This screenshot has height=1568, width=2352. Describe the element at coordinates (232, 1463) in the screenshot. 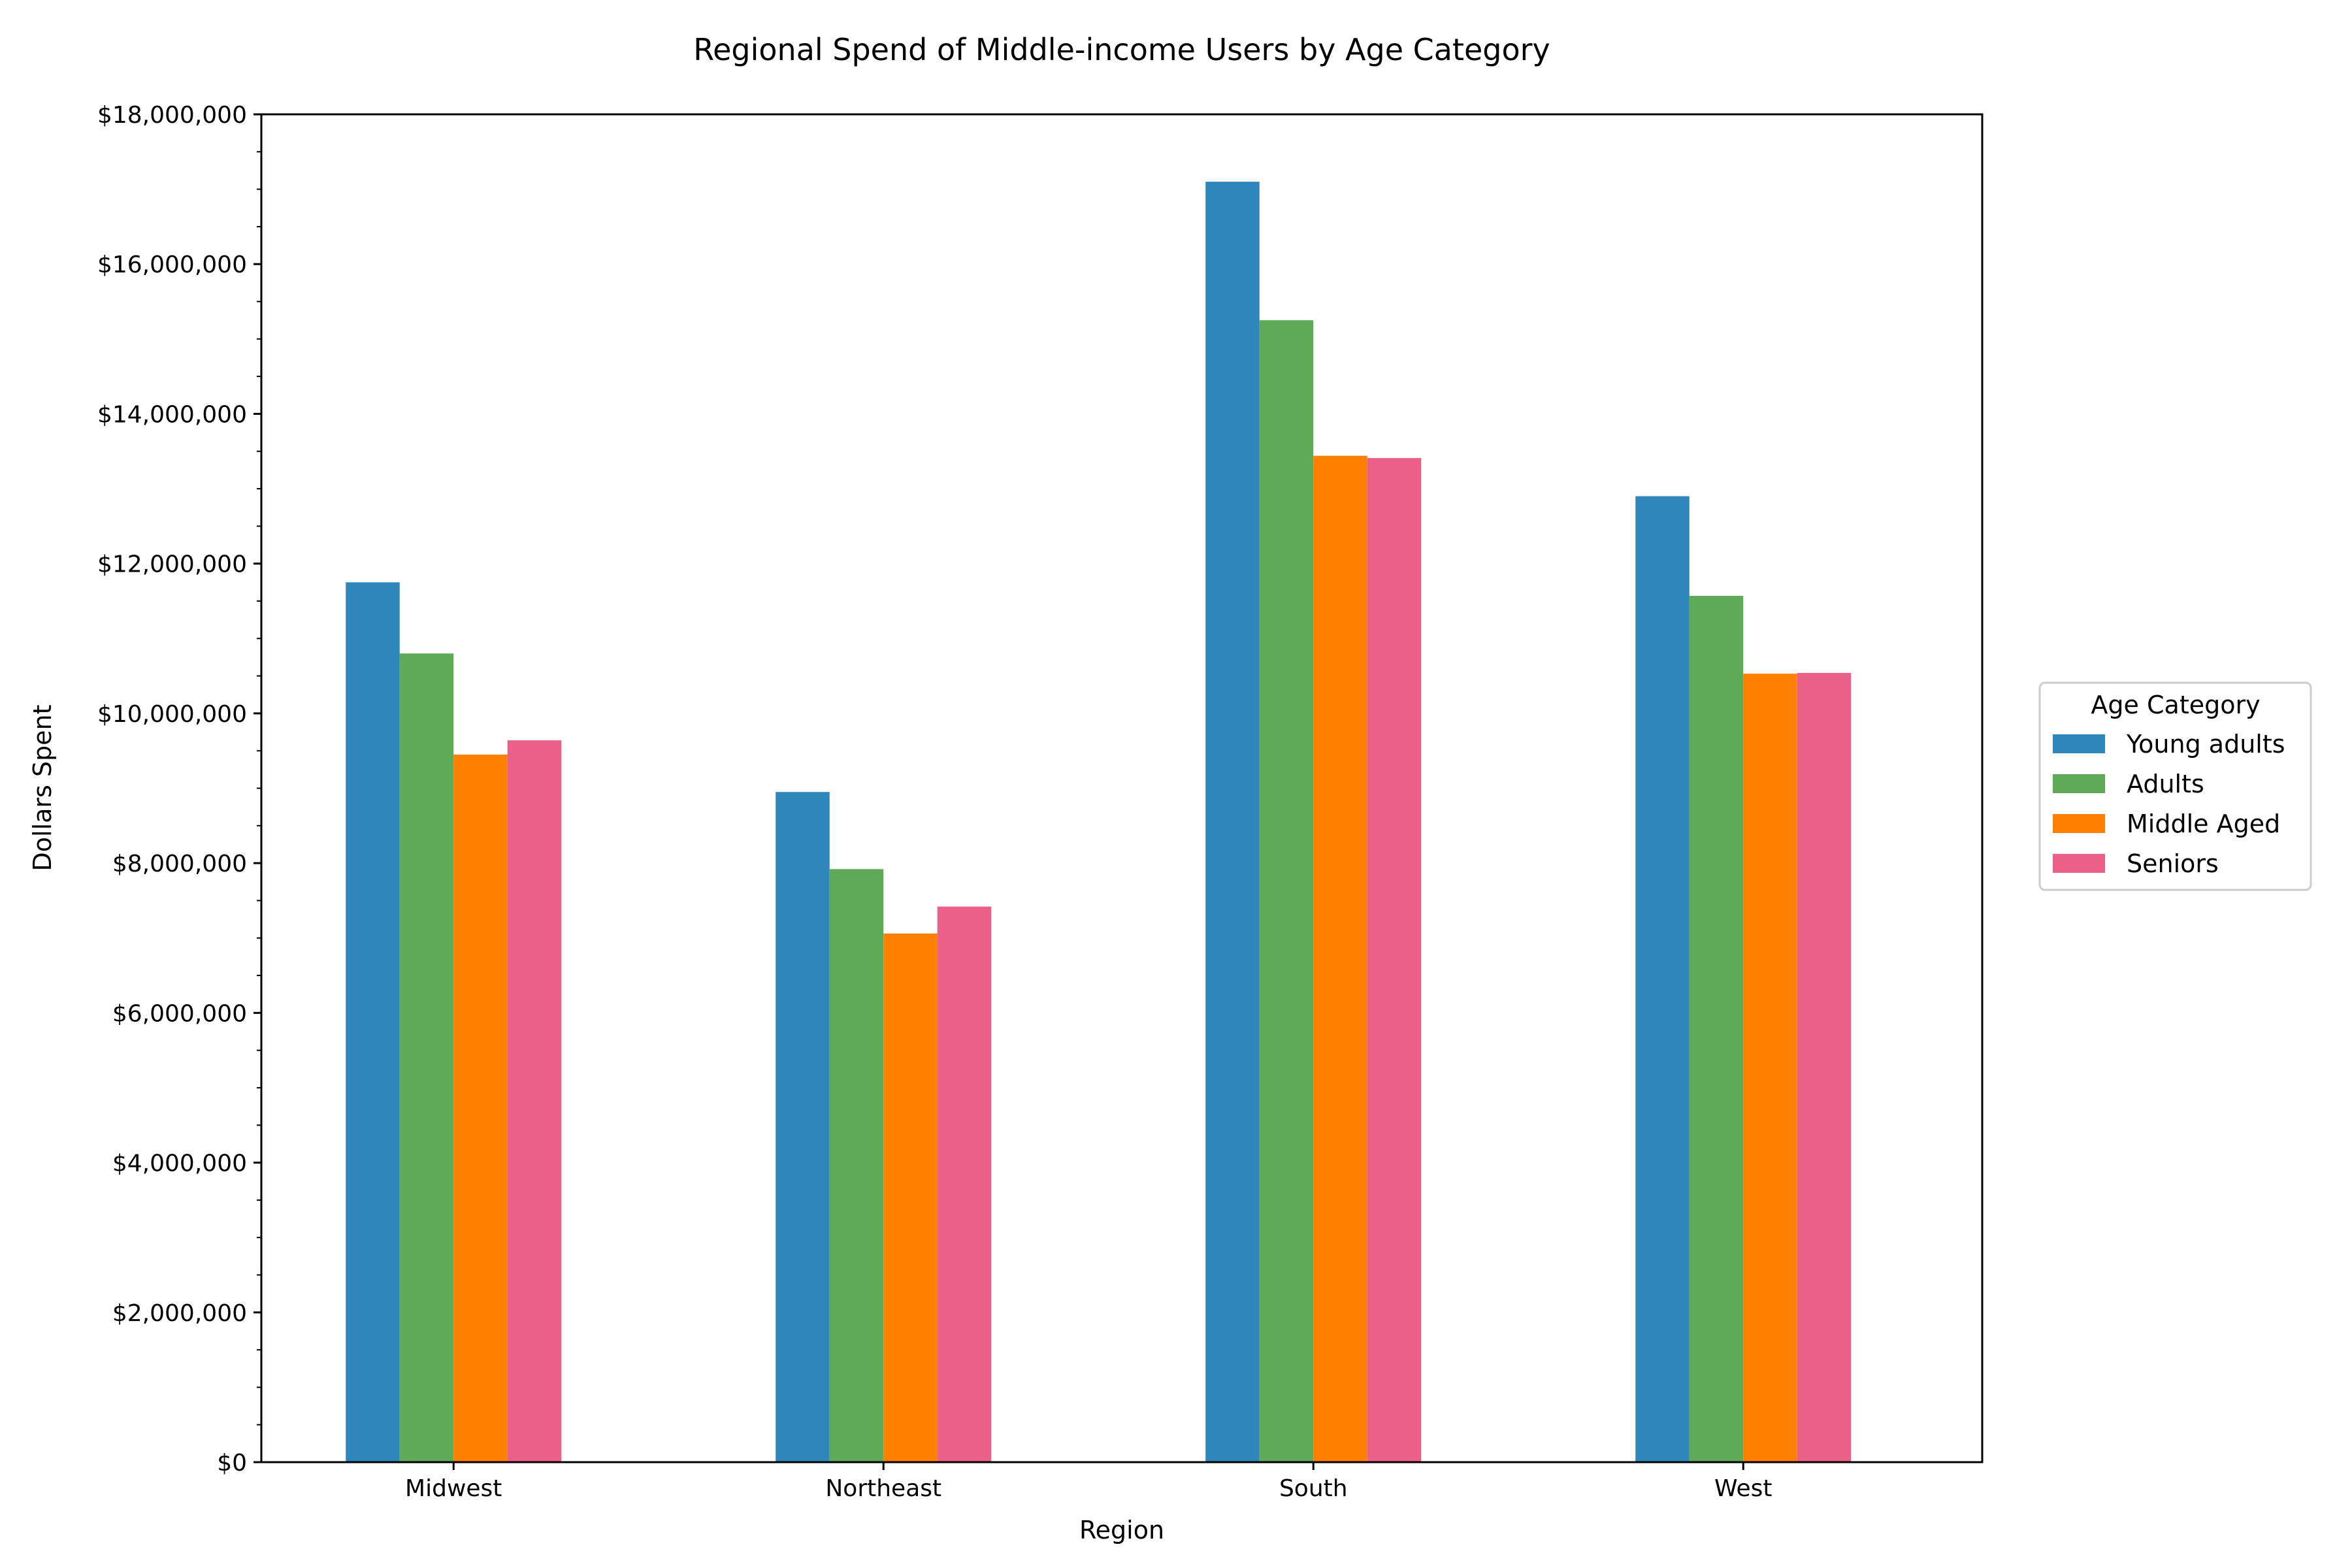

I see `y-tick-label: $0` at that location.